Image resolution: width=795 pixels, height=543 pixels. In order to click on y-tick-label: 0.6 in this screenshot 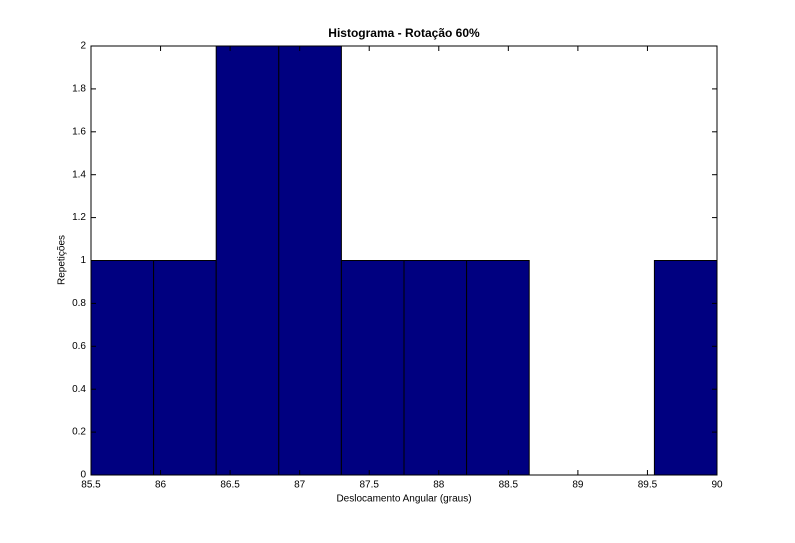, I will do `click(79, 346)`.